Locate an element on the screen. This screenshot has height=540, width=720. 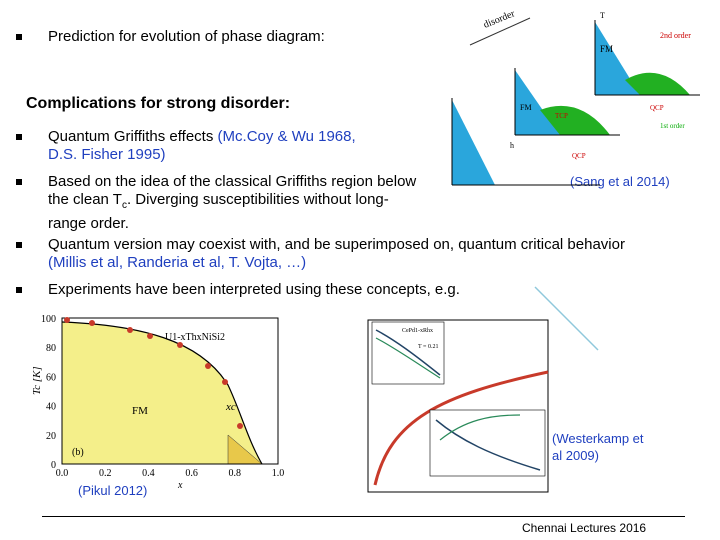
label: xc is located at coordinates (230, 407).